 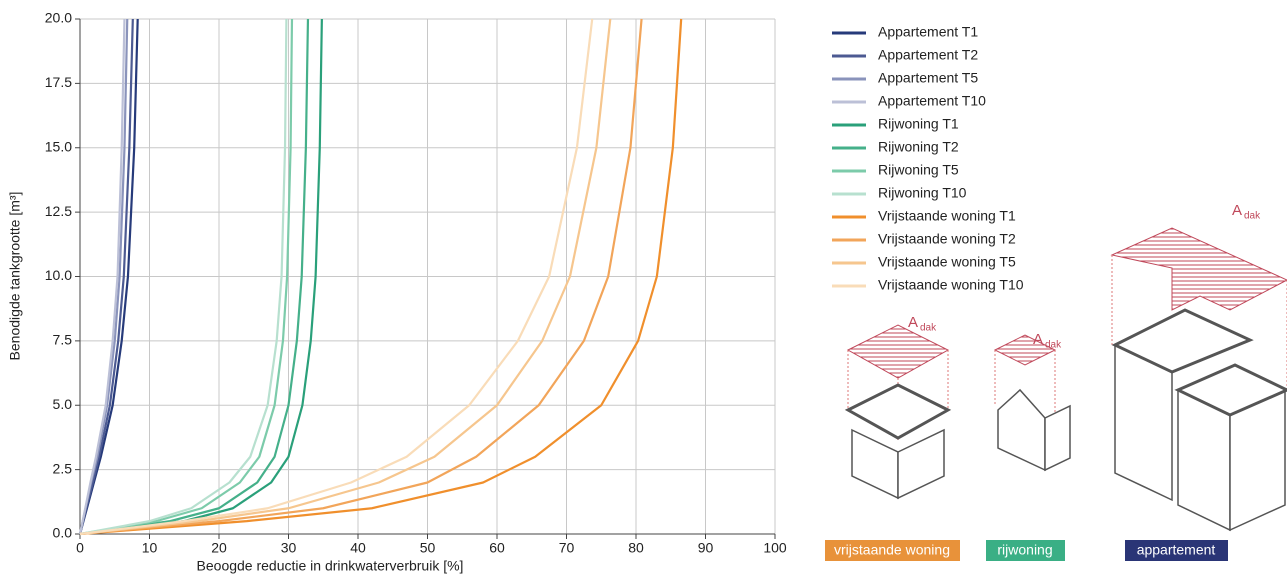 I want to click on house-type-label: vrijstaande woning, so click(x=892, y=550).